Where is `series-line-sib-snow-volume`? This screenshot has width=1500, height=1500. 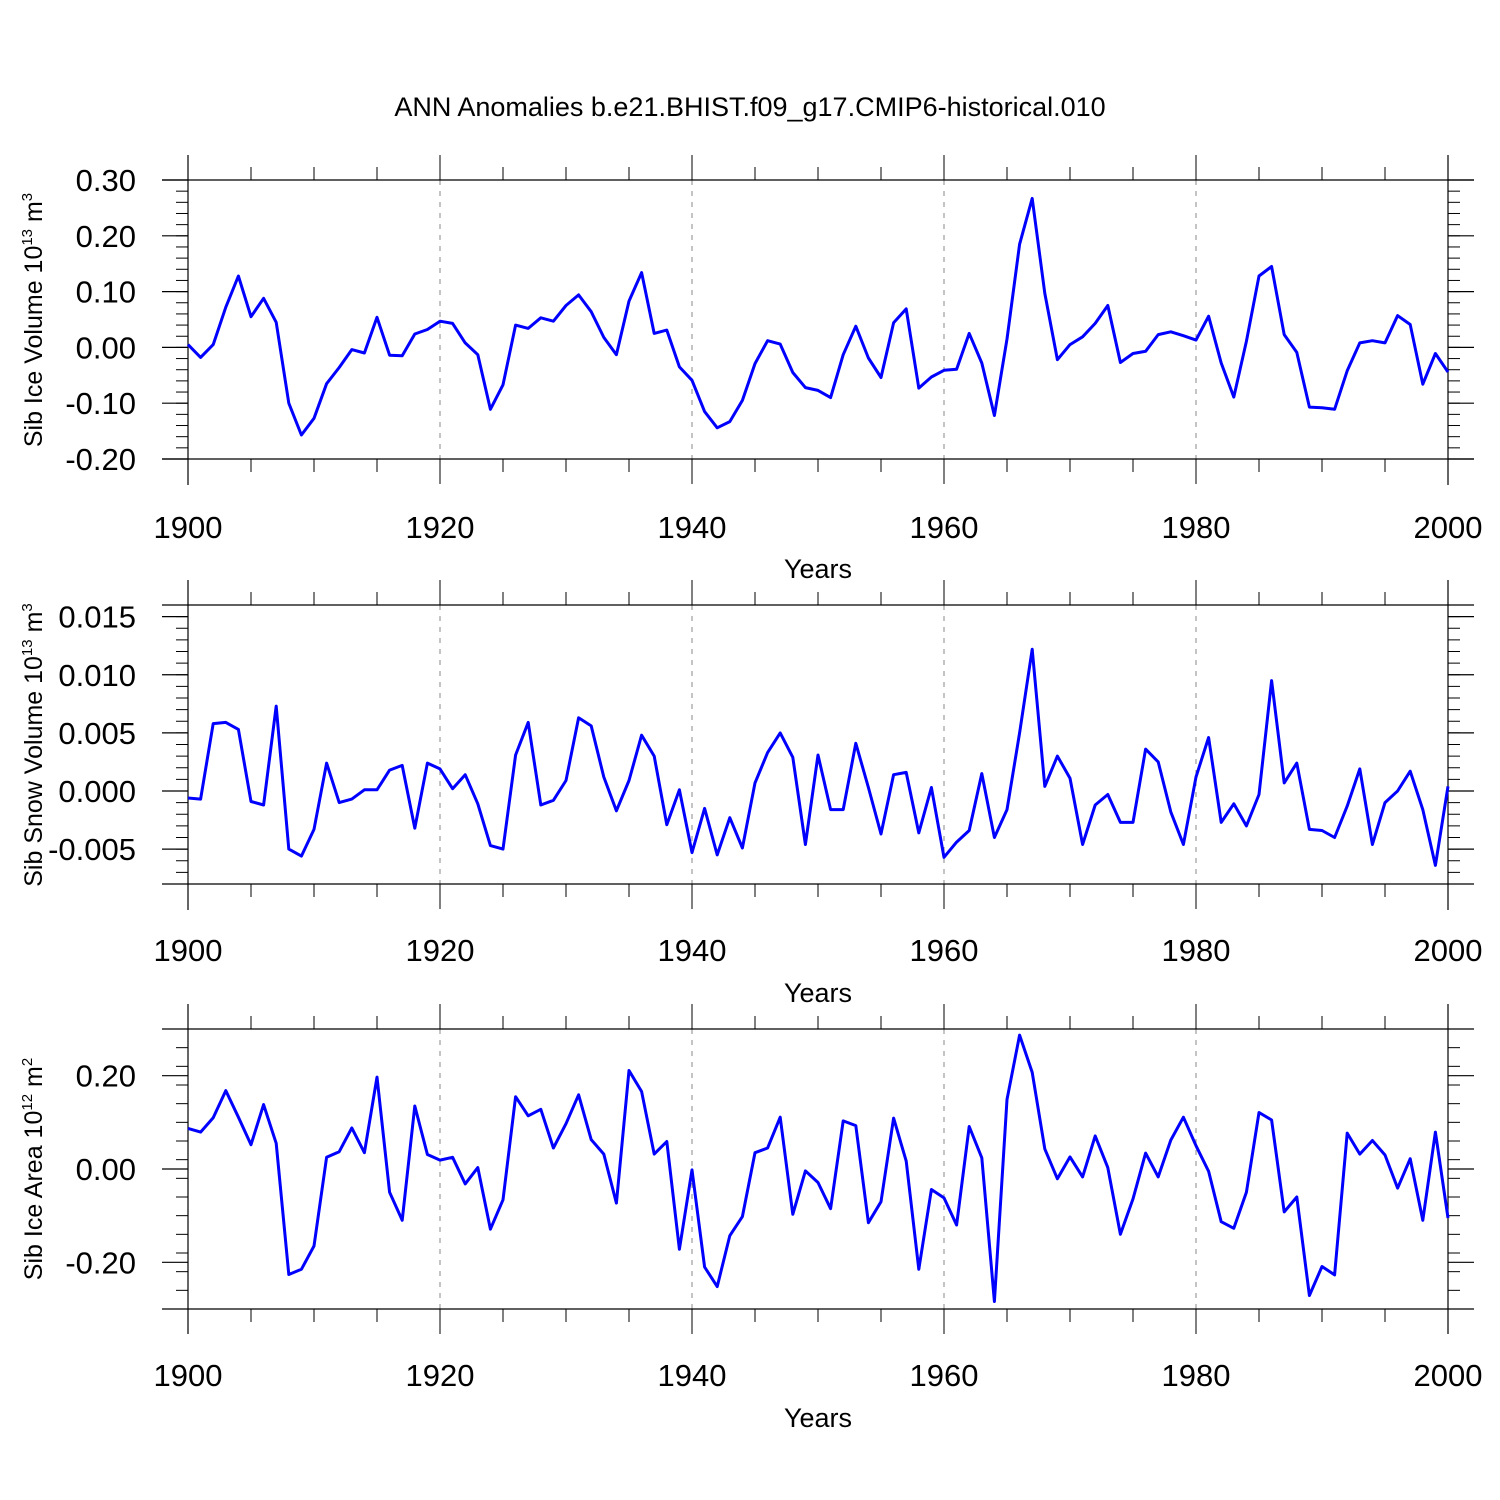
series-line-sib-snow-volume is located at coordinates (818, 757).